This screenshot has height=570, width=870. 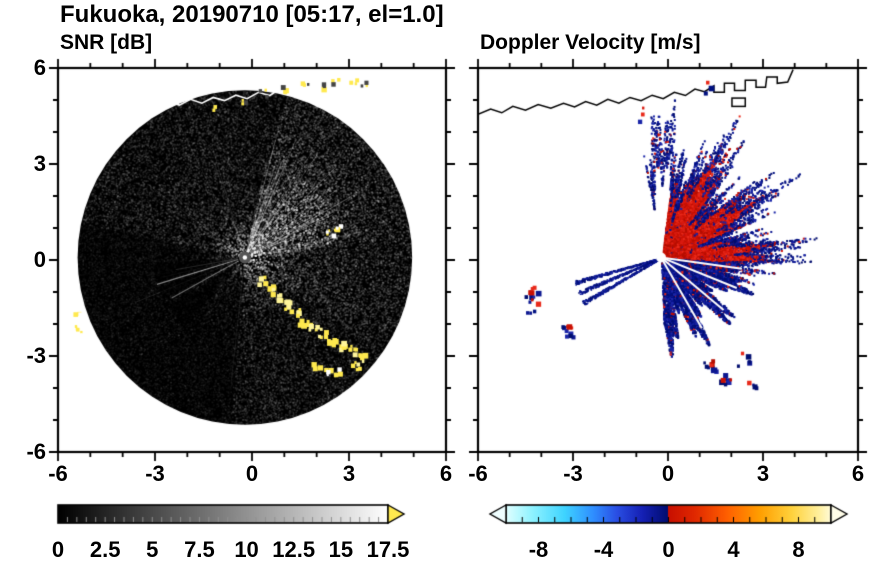 What do you see at coordinates (58, 473) in the screenshot?
I see `snr-x-tick-label: -6` at bounding box center [58, 473].